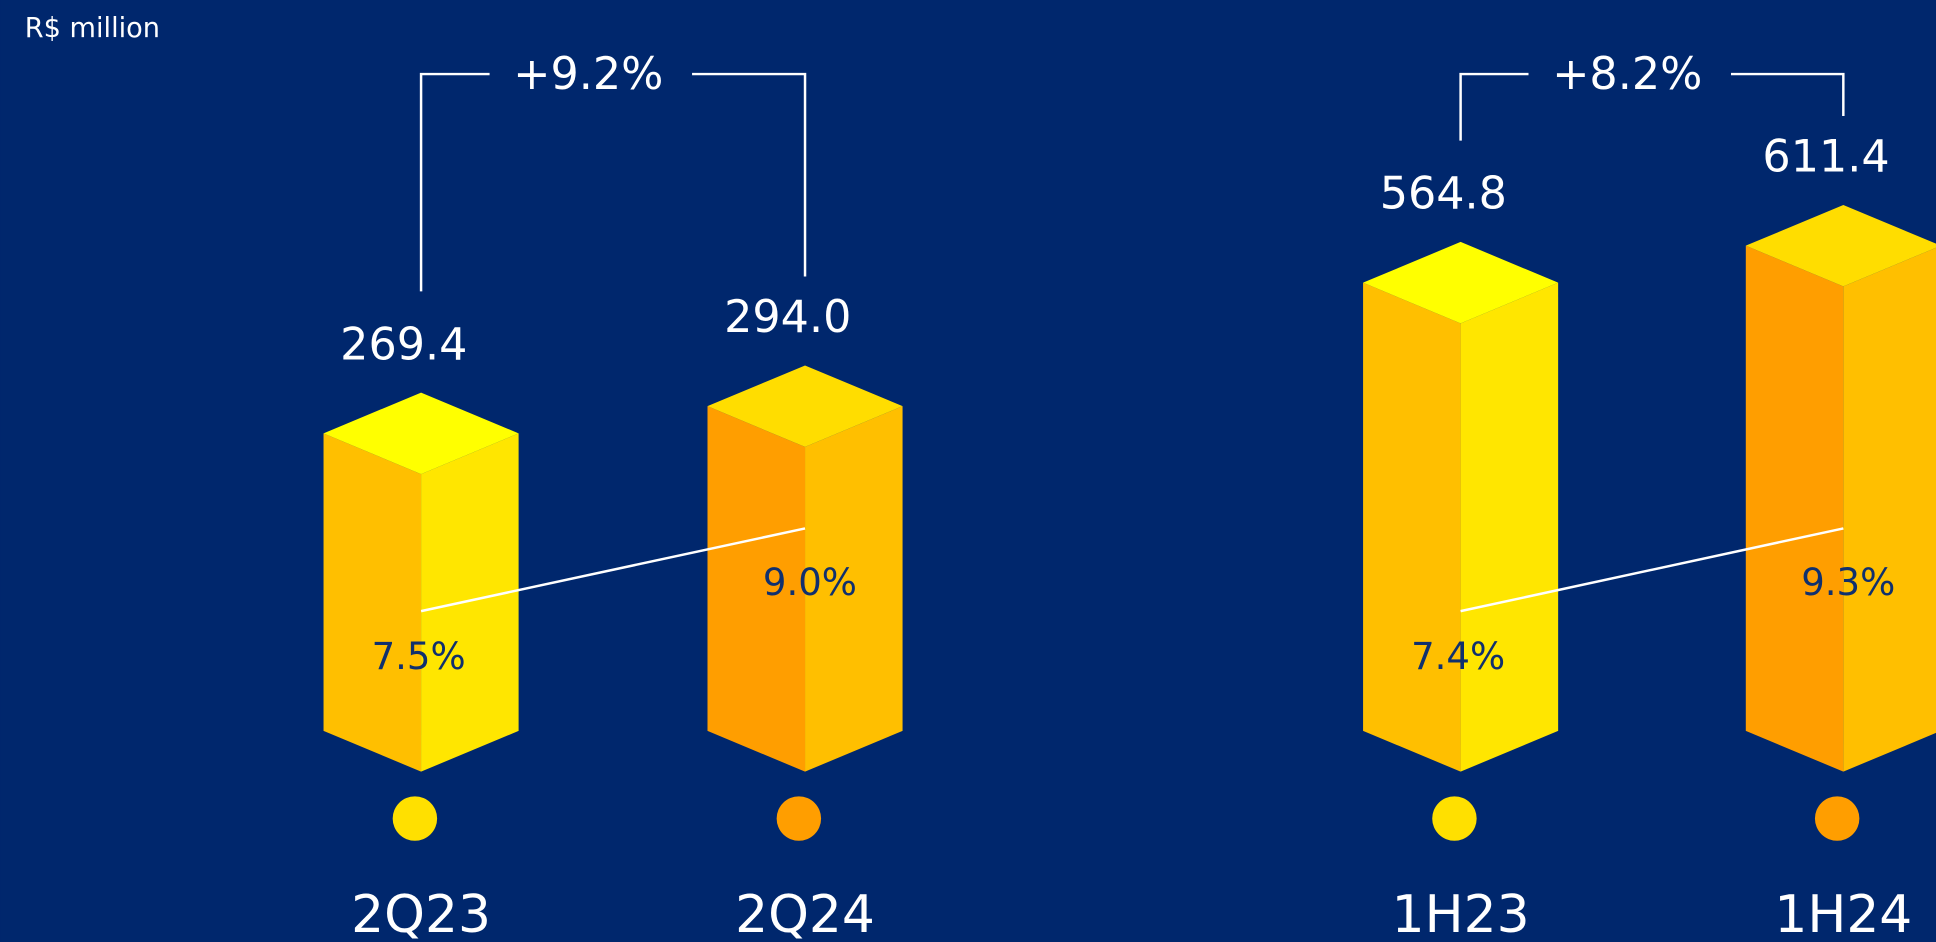  Describe the element at coordinates (787, 317) in the screenshot. I see `value-label: 294.0` at that location.